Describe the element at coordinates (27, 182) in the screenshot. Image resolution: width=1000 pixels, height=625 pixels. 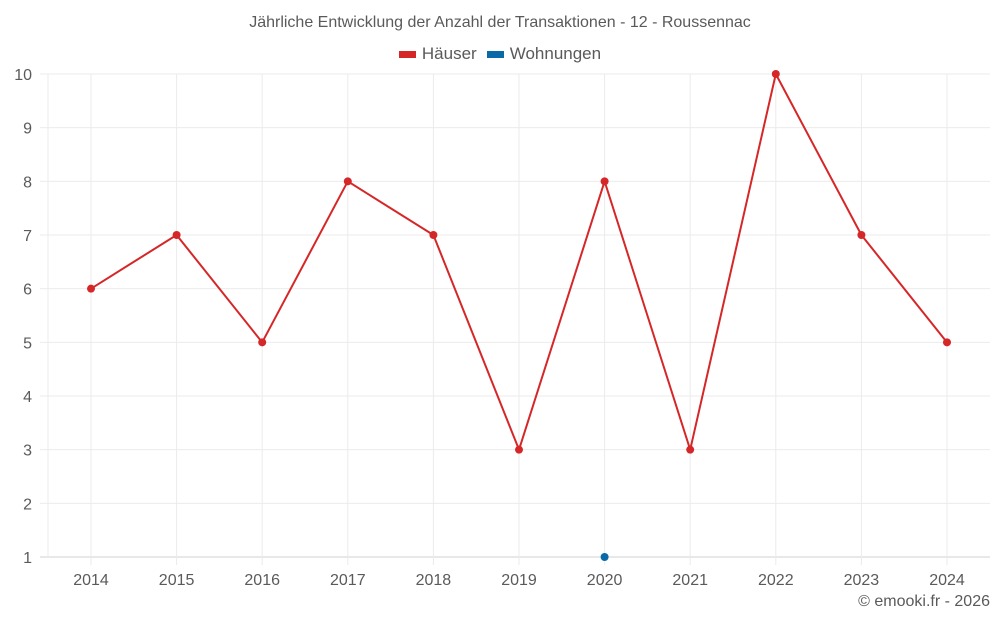
I see `y-tick-label: 8` at that location.